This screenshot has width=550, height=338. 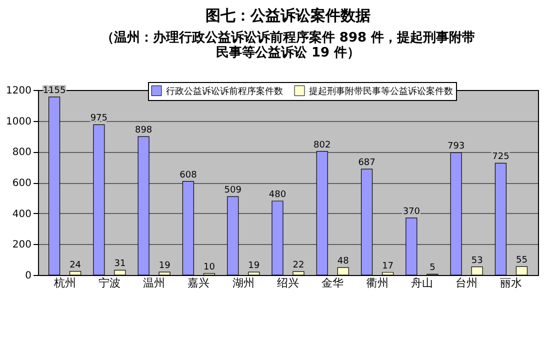 I want to click on y-tick-label: 1000, so click(x=19, y=122).